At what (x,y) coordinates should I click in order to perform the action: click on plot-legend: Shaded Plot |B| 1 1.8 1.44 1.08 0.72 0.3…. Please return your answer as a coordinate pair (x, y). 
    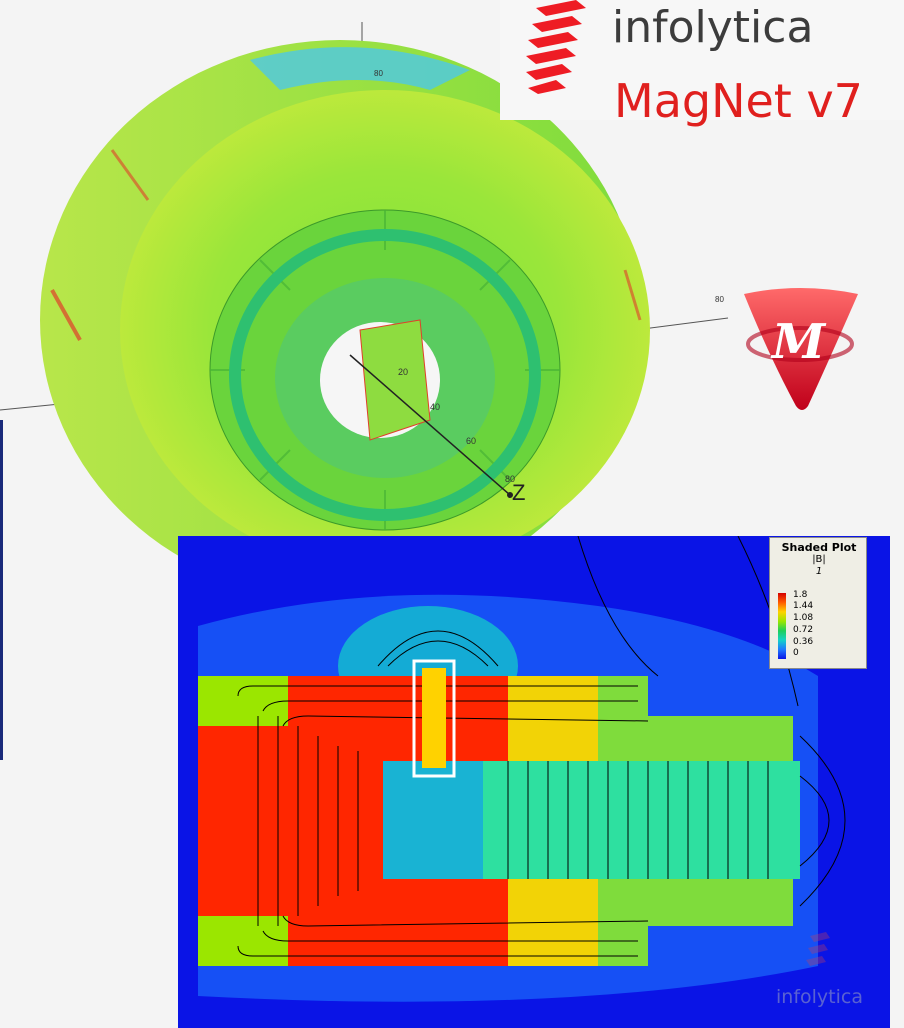
    Looking at the image, I should click on (818, 603).